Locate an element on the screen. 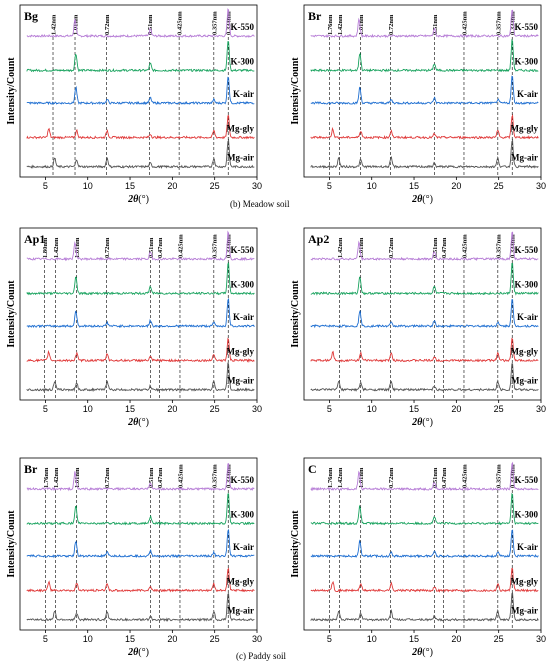 This screenshot has height=665, width=550. panel-label: Bg is located at coordinates (31, 16).